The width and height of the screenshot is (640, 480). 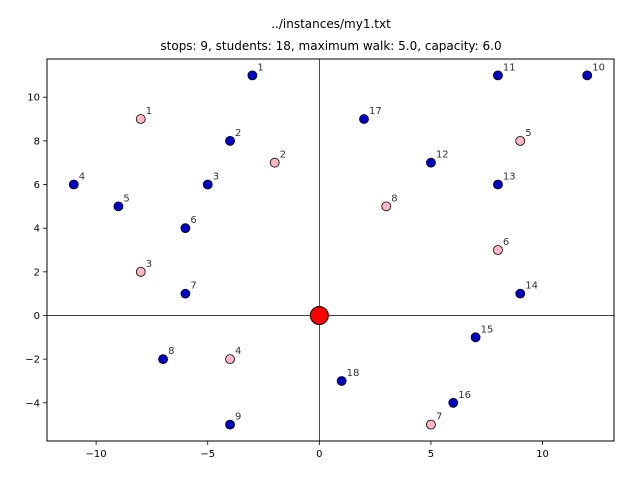 I want to click on student-label: 13, so click(x=509, y=177).